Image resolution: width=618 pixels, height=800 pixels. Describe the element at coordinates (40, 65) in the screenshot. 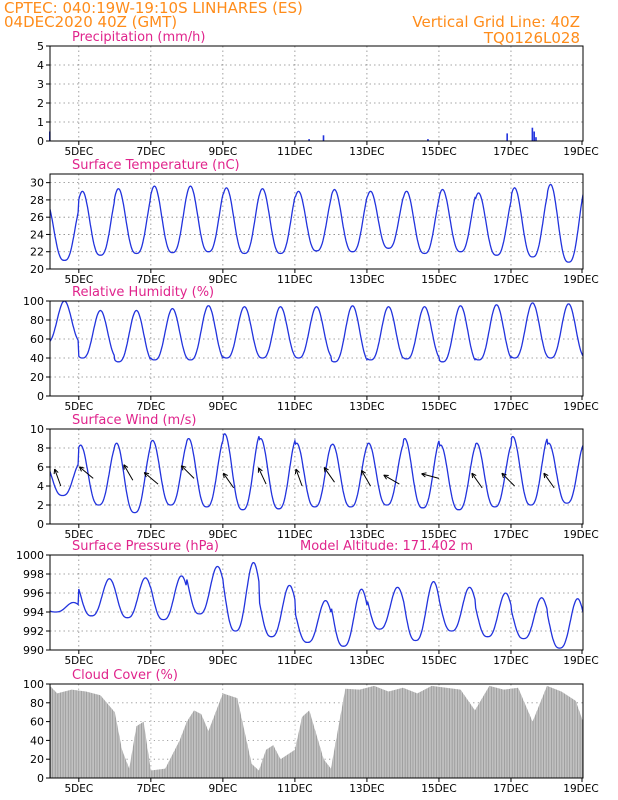

I see `y-tick-label: 4` at that location.